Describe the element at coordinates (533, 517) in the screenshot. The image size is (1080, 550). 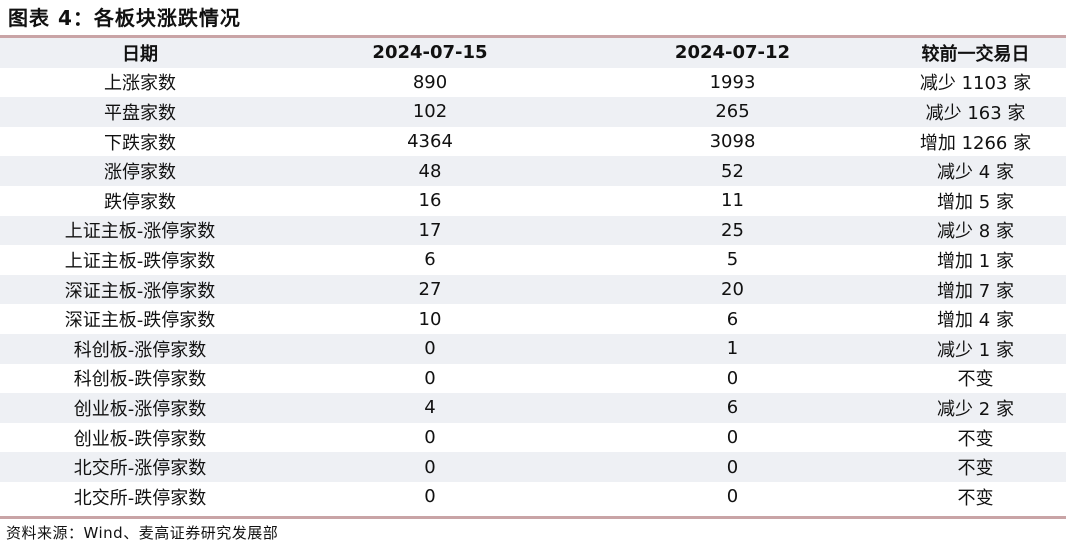
I see `bottom-rule` at that location.